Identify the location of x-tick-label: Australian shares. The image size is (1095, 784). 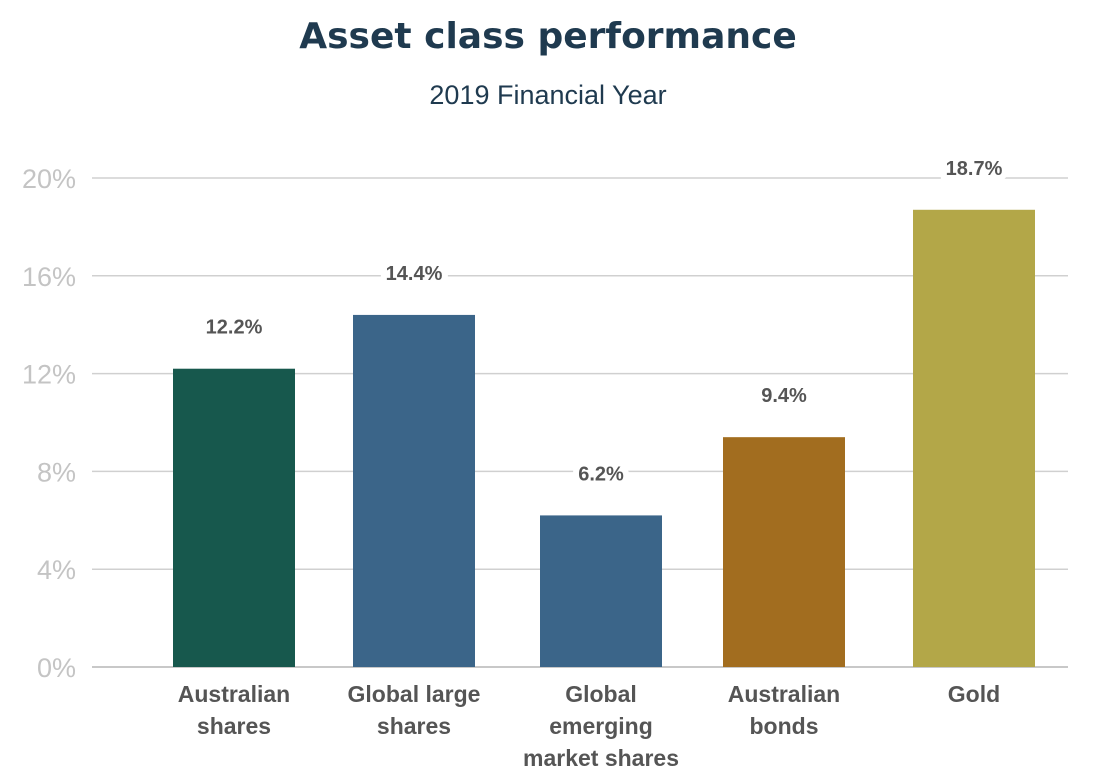
(234, 710).